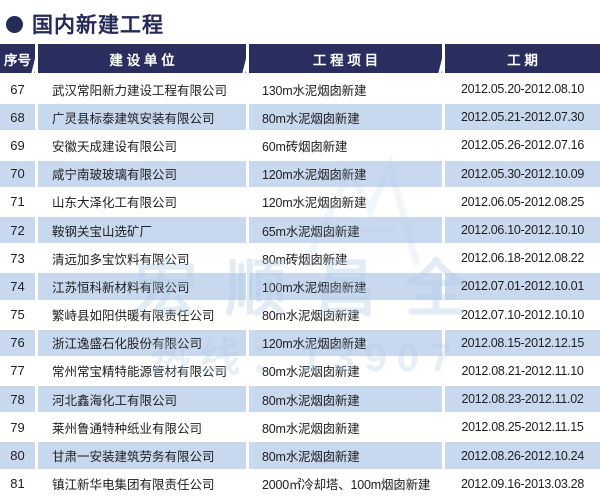 The height and width of the screenshot is (500, 600). What do you see at coordinates (142, 58) in the screenshot?
I see `header-company: 建 设 单 位` at bounding box center [142, 58].